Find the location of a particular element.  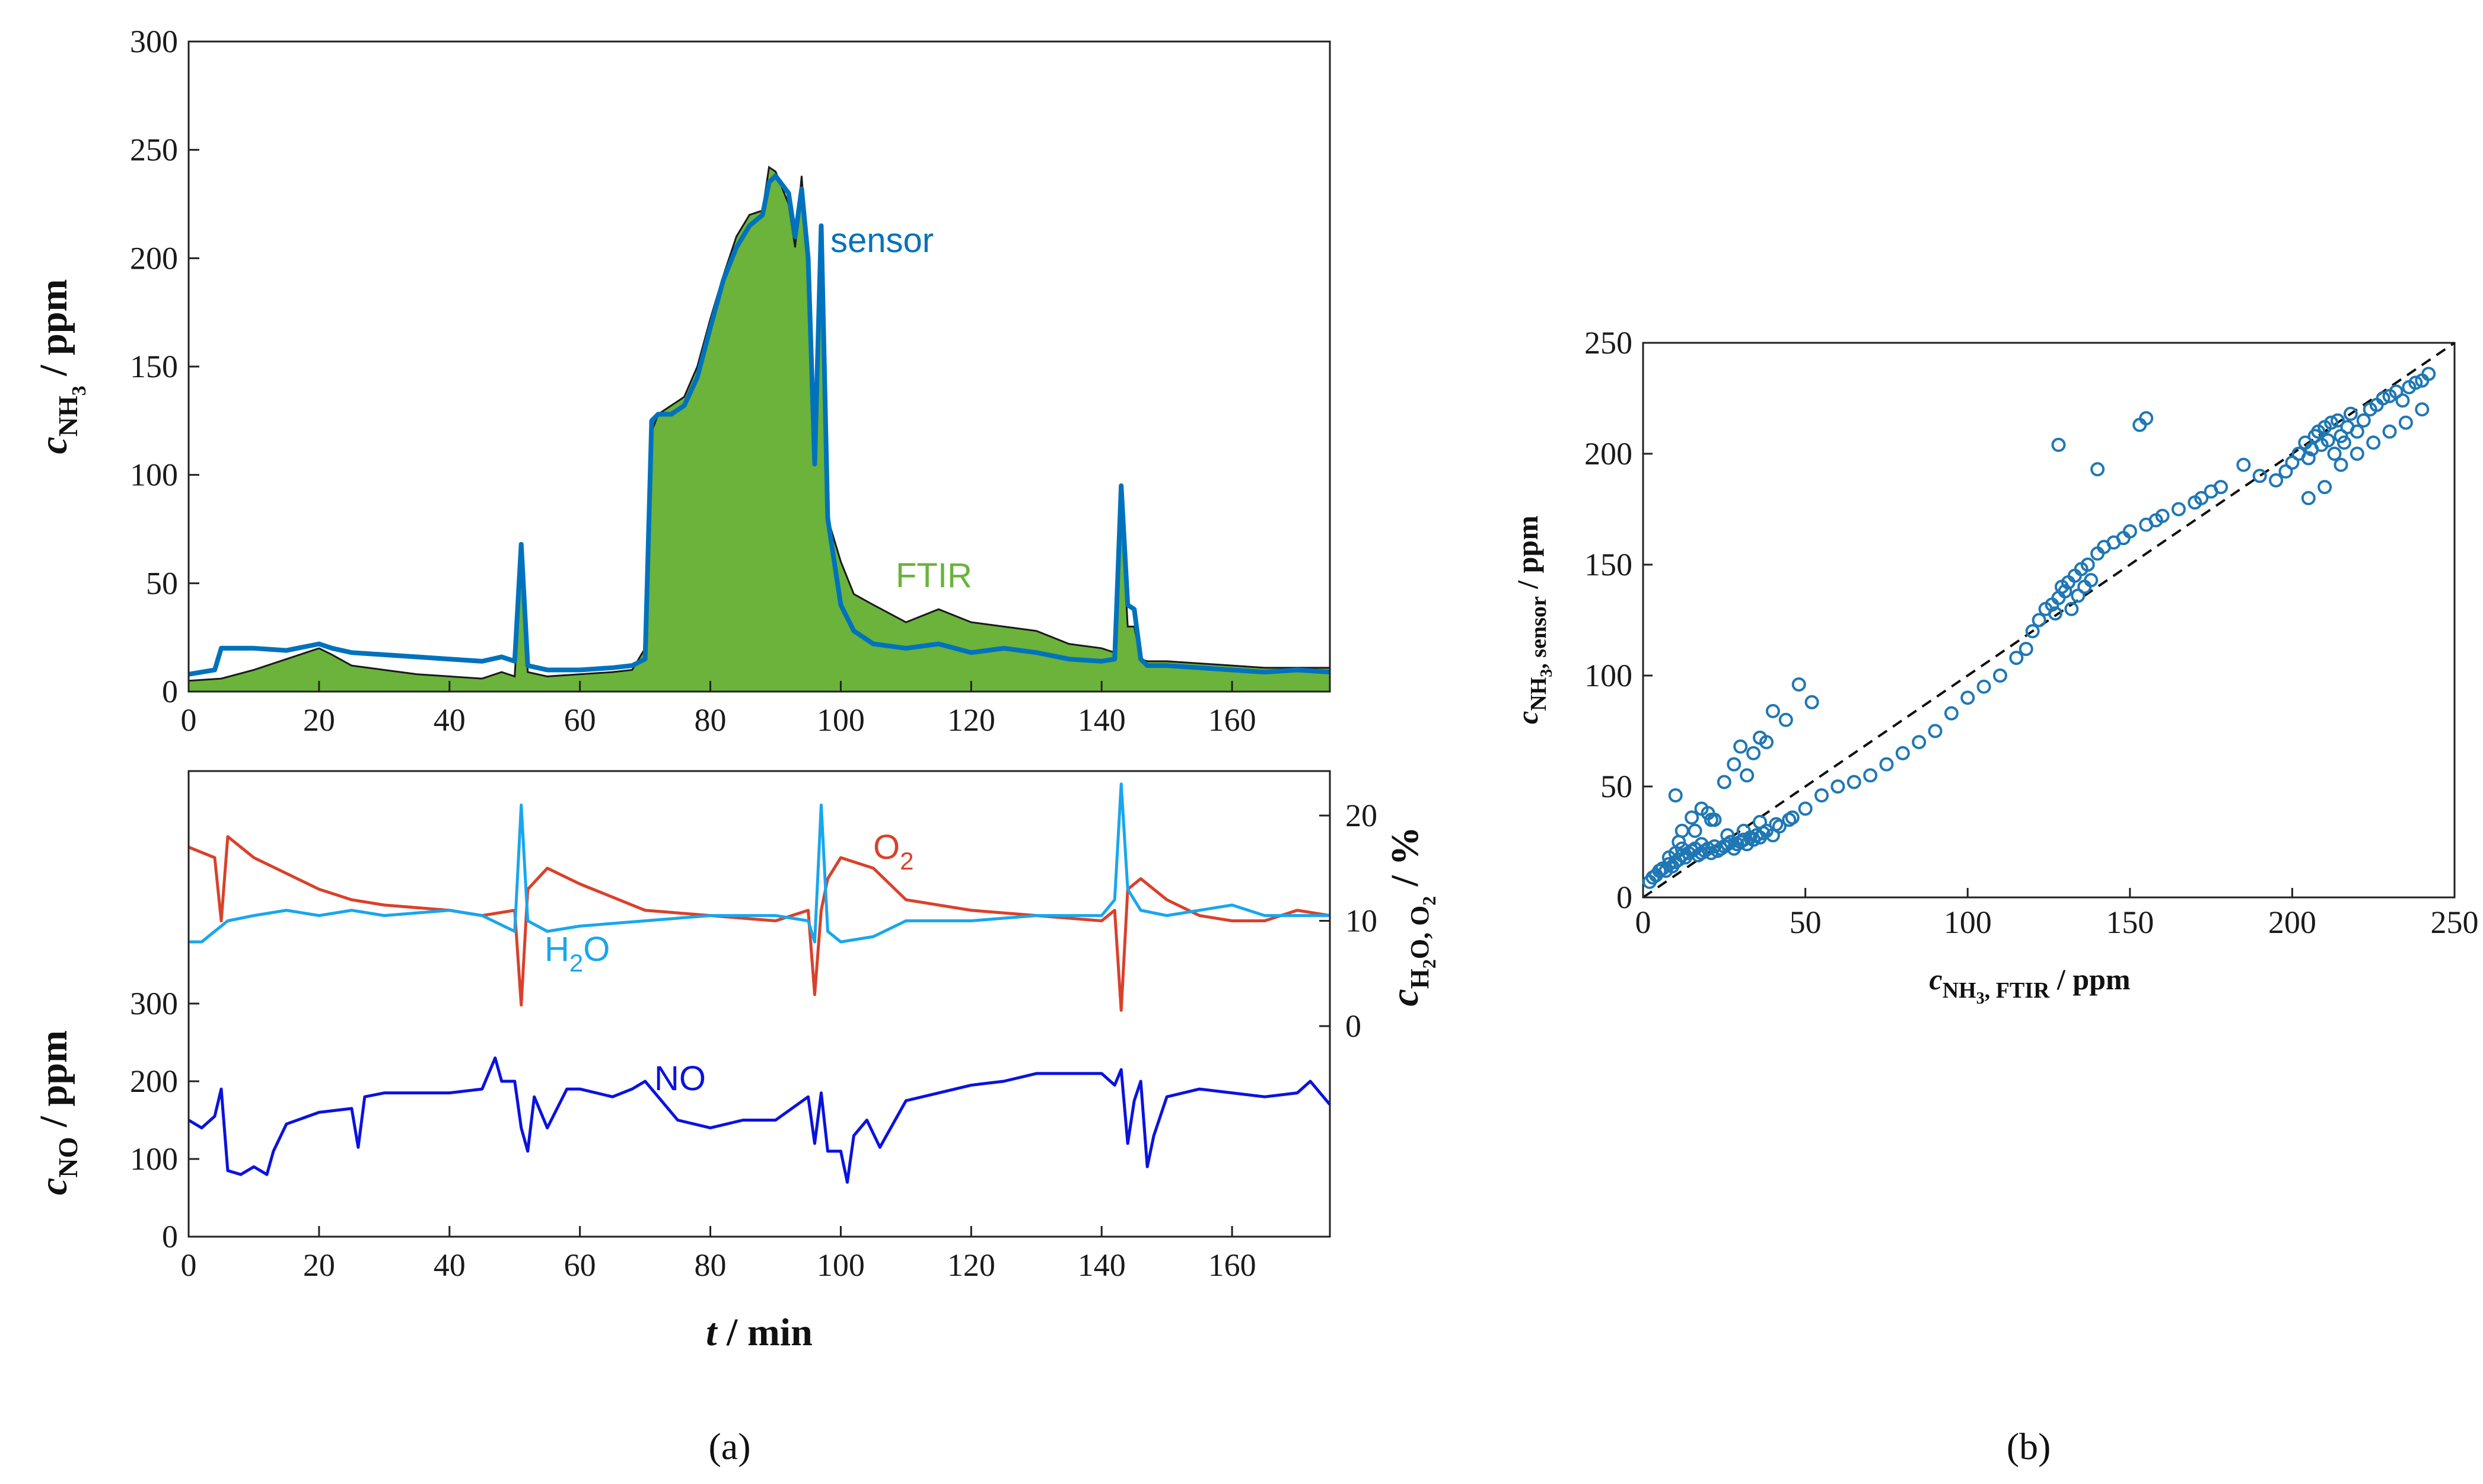

top-x-tick-label: 140 is located at coordinates (1102, 720).